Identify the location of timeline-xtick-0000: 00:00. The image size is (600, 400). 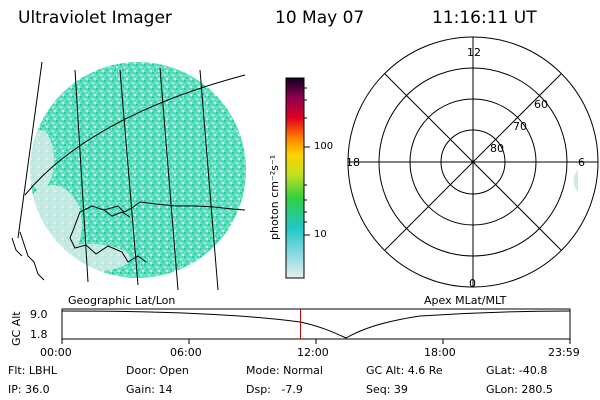
(56, 352).